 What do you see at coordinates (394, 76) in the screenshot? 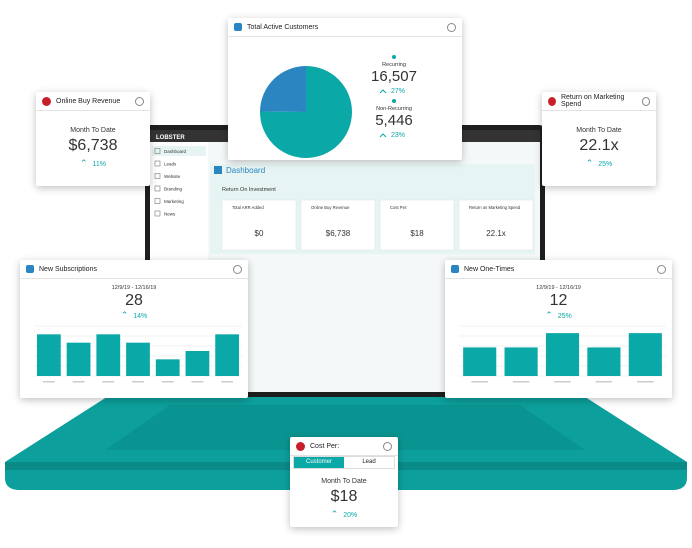
I see `value-label: 16,507` at bounding box center [394, 76].